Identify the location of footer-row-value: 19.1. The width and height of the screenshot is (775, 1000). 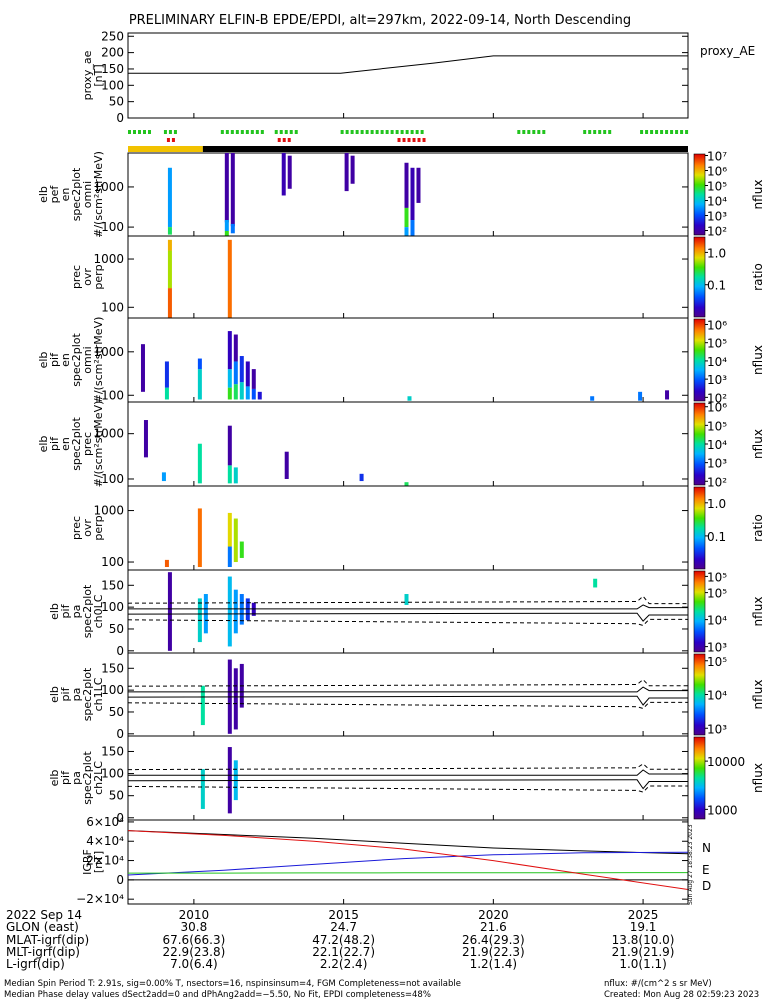
(643, 927).